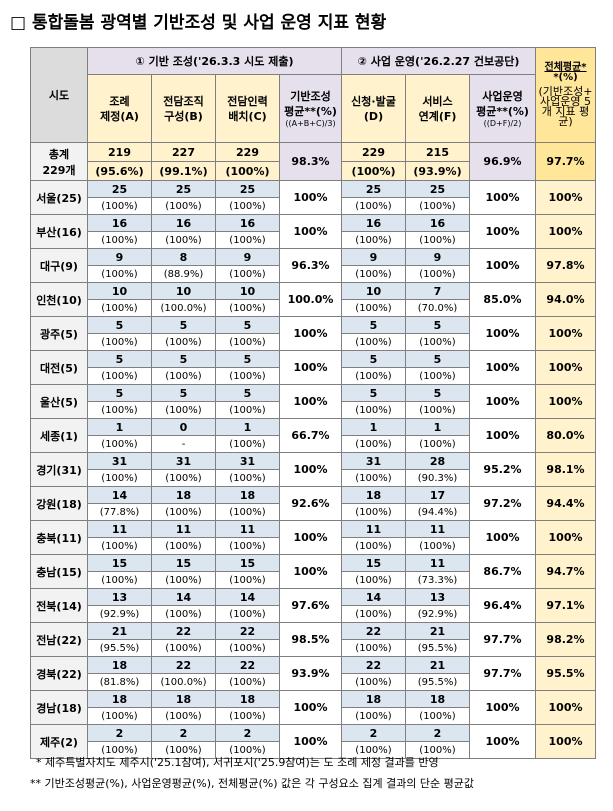  Describe the element at coordinates (59, 299) in the screenshot. I see `sido-cell: 인천(10)` at that location.